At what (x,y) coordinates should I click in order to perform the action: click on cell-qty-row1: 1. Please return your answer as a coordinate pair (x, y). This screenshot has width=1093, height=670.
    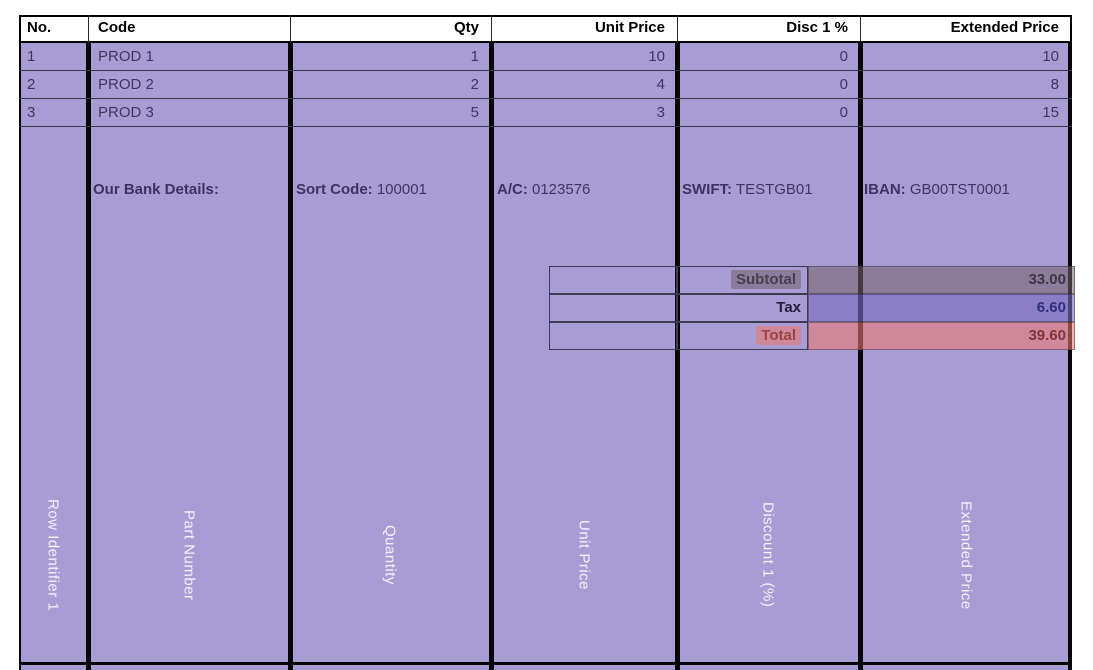
    Looking at the image, I should click on (474, 56).